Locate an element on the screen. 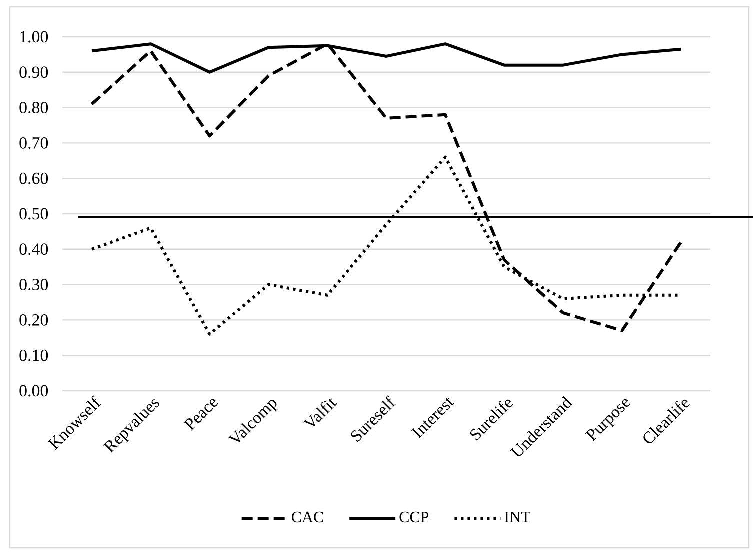  y-tick-label: 0.30 is located at coordinates (34, 285).